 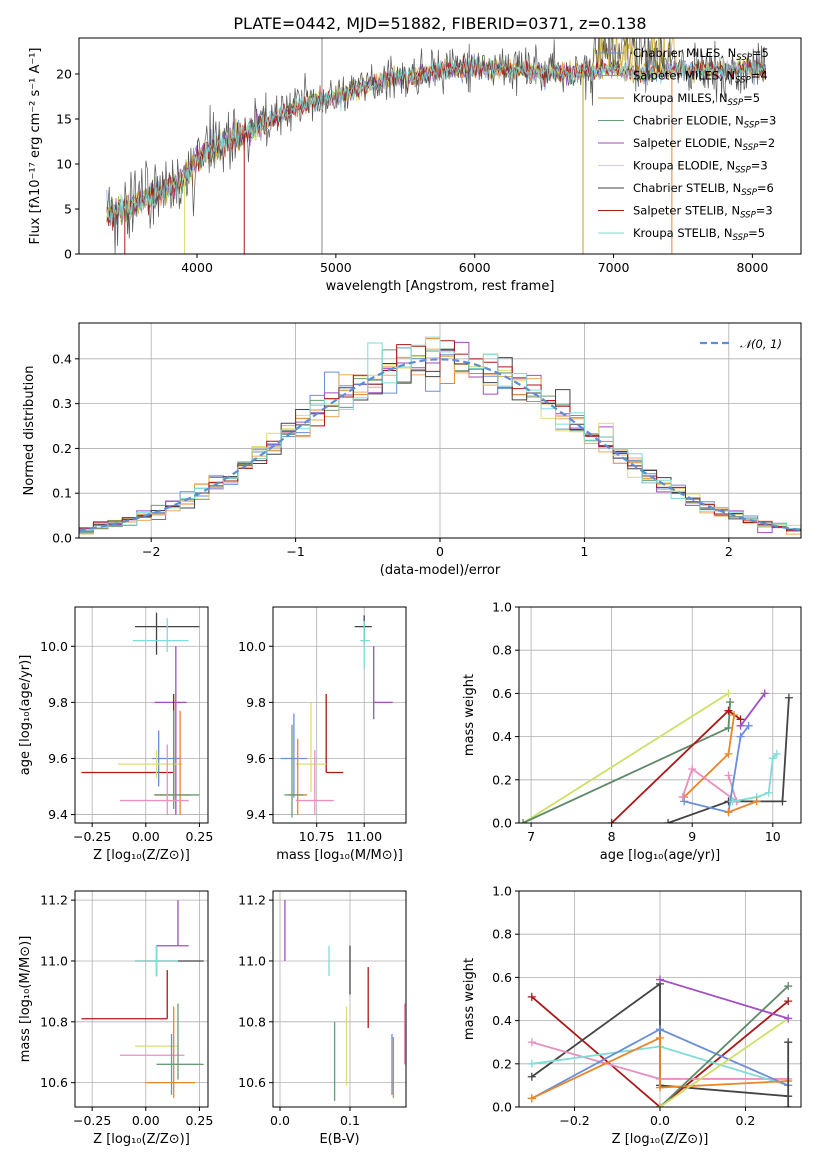 I want to click on y-tick-label: 0.1, so click(x=62, y=493).